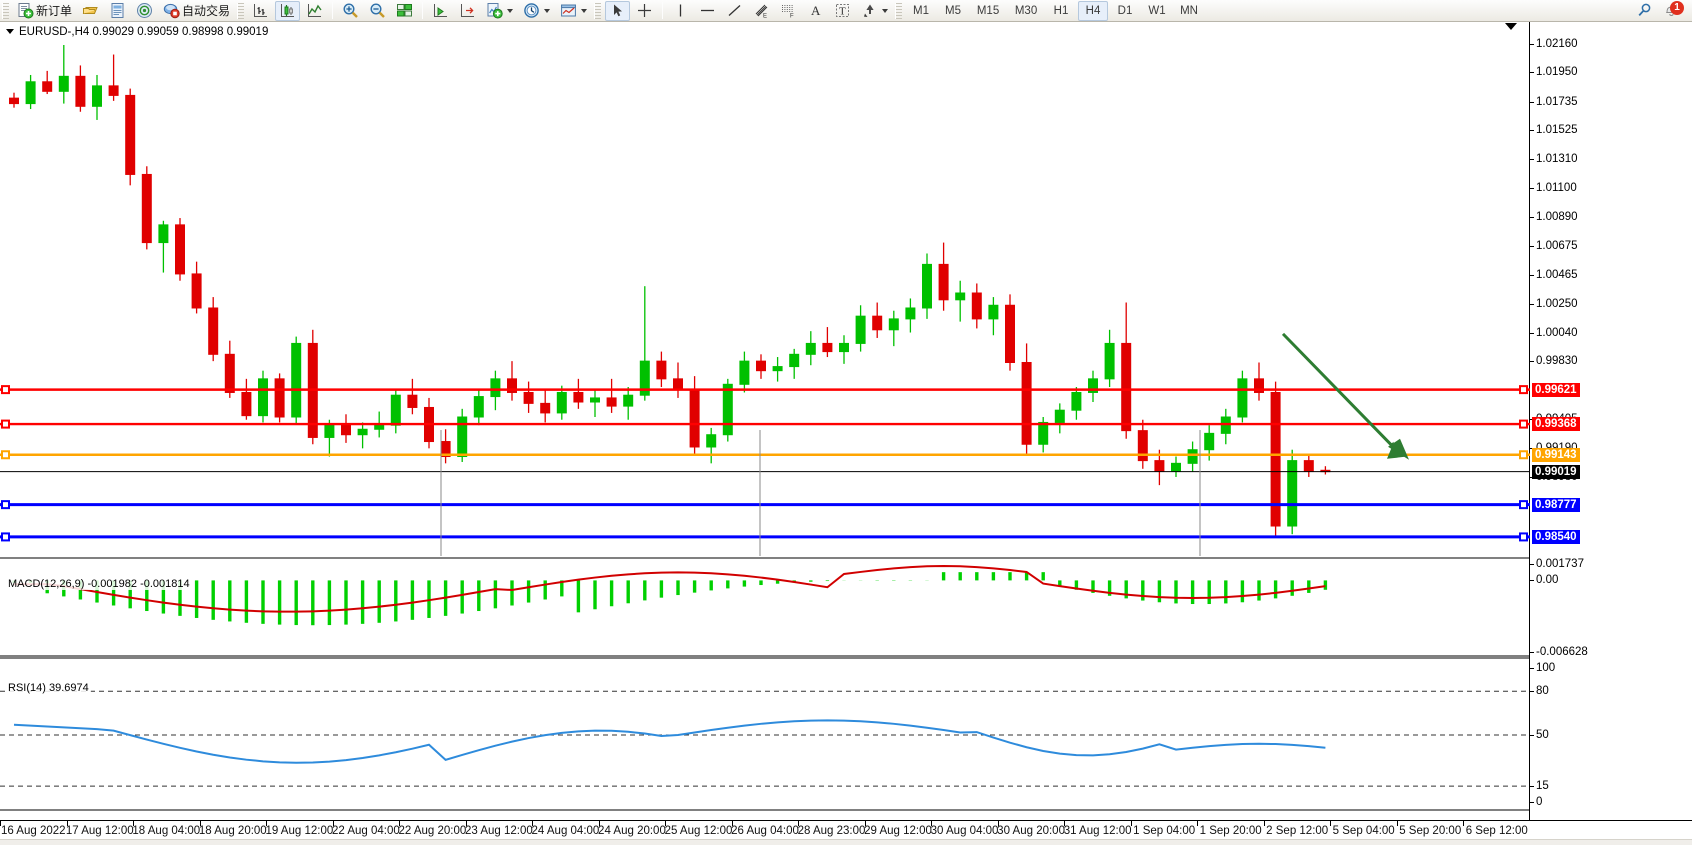  Describe the element at coordinates (440, 11) in the screenshot. I see `shift-start-button` at that location.